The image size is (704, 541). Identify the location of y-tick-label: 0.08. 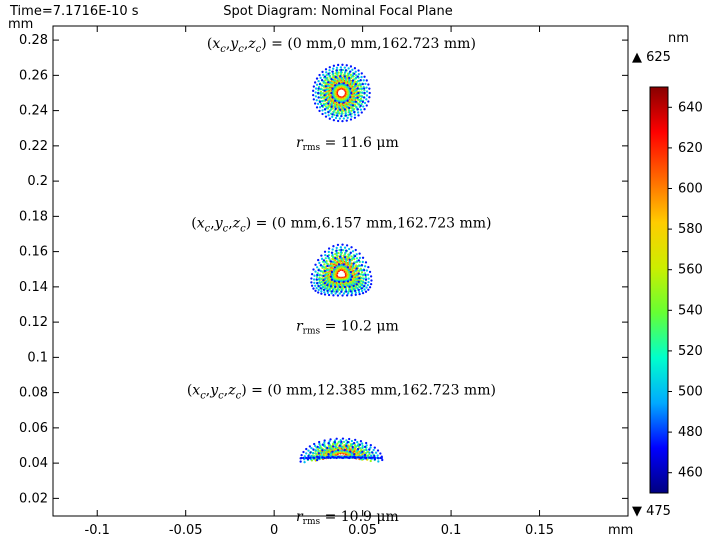
(33, 393).